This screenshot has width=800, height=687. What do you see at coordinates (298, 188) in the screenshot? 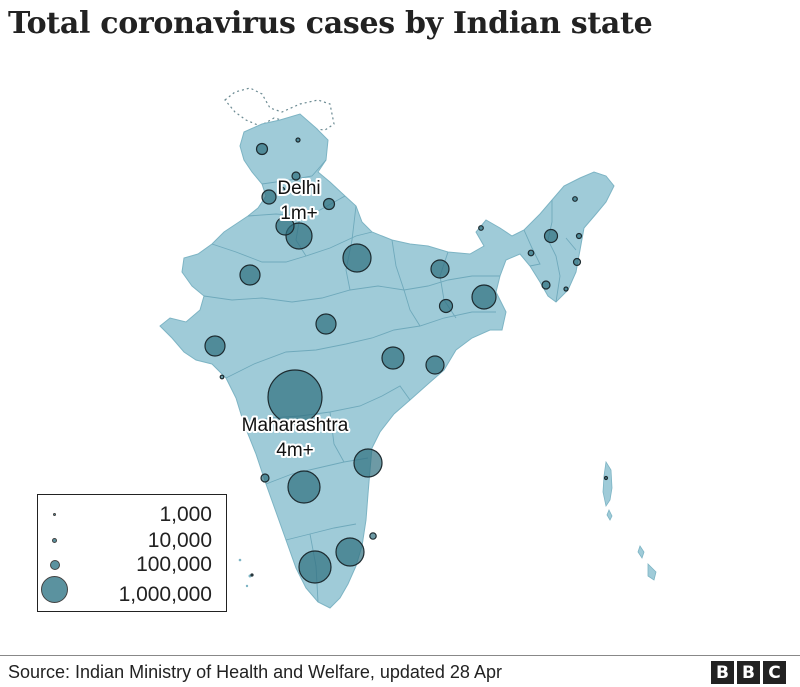
I see `label-delhi-name: Delhi` at bounding box center [298, 188].